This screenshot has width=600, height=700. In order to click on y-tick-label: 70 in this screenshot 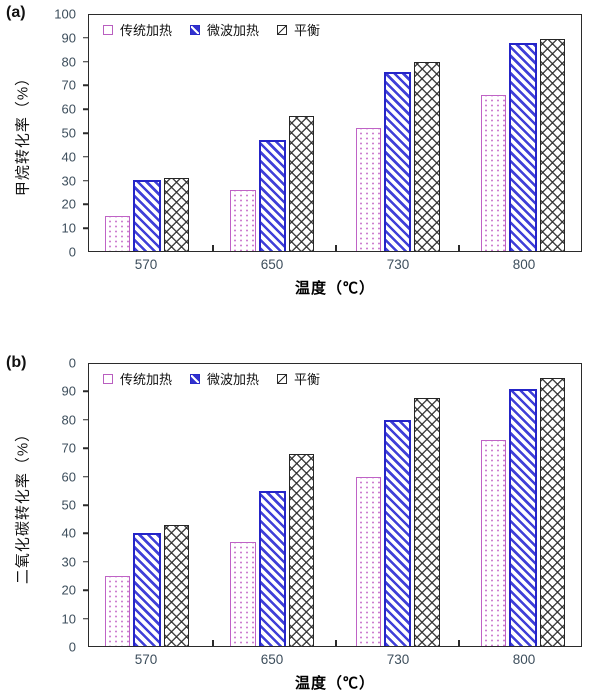, I will do `click(68, 85)`.